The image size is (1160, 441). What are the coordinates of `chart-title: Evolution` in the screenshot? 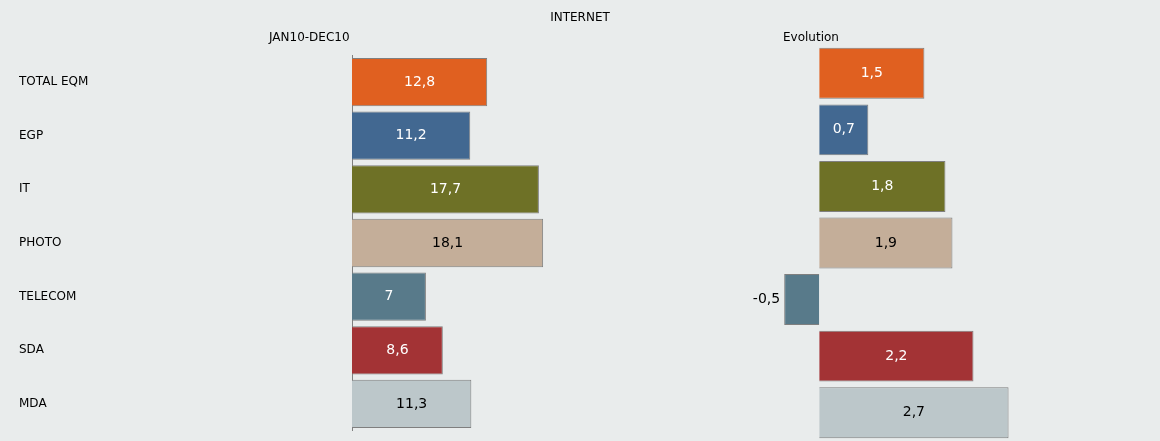 It's located at (811, 37).